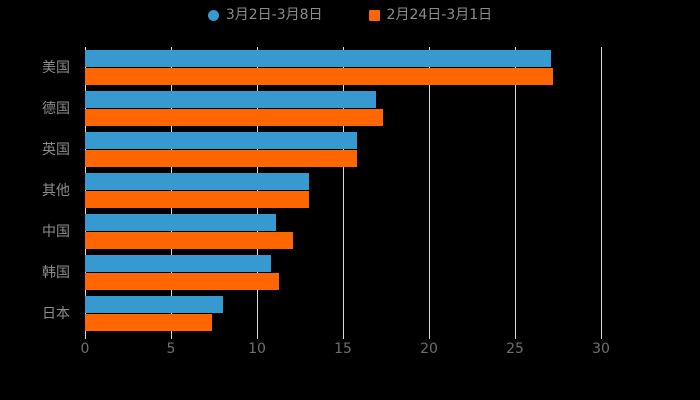 The image size is (700, 400). Describe the element at coordinates (213, 15) in the screenshot. I see `circle-marker-icon` at that location.